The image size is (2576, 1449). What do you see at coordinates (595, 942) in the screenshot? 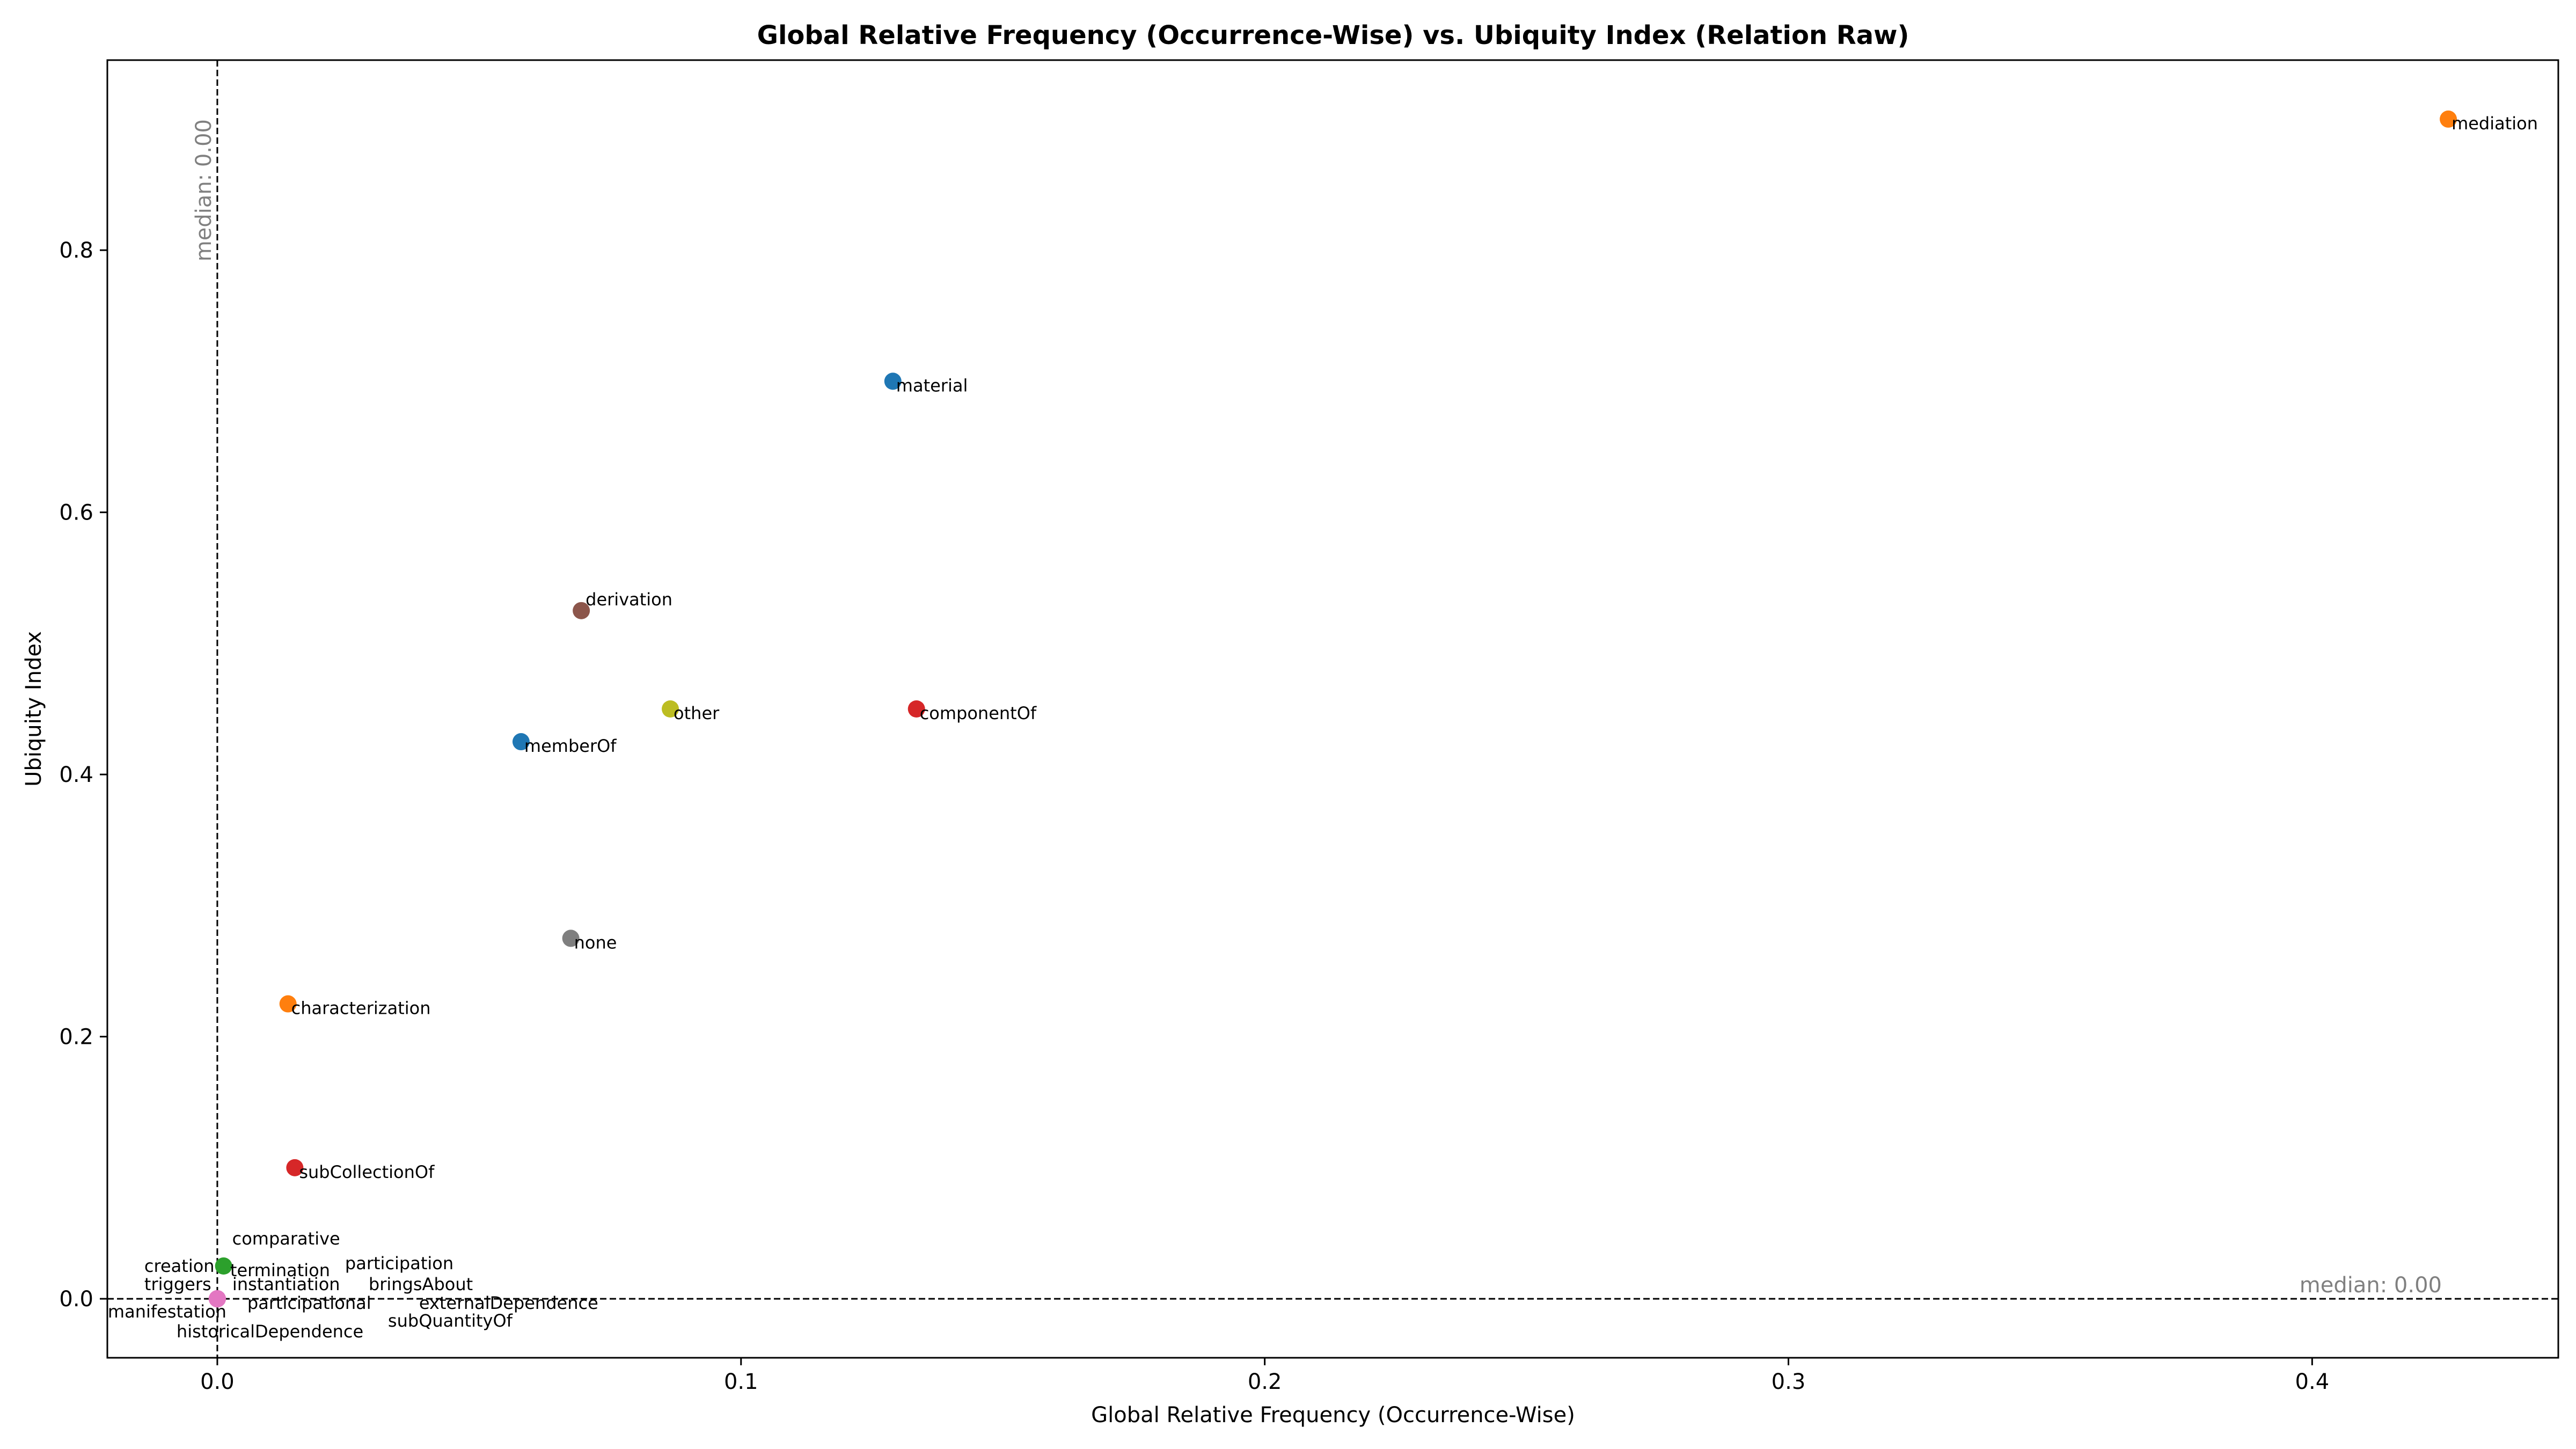
I see `point-label-none: none` at bounding box center [595, 942].